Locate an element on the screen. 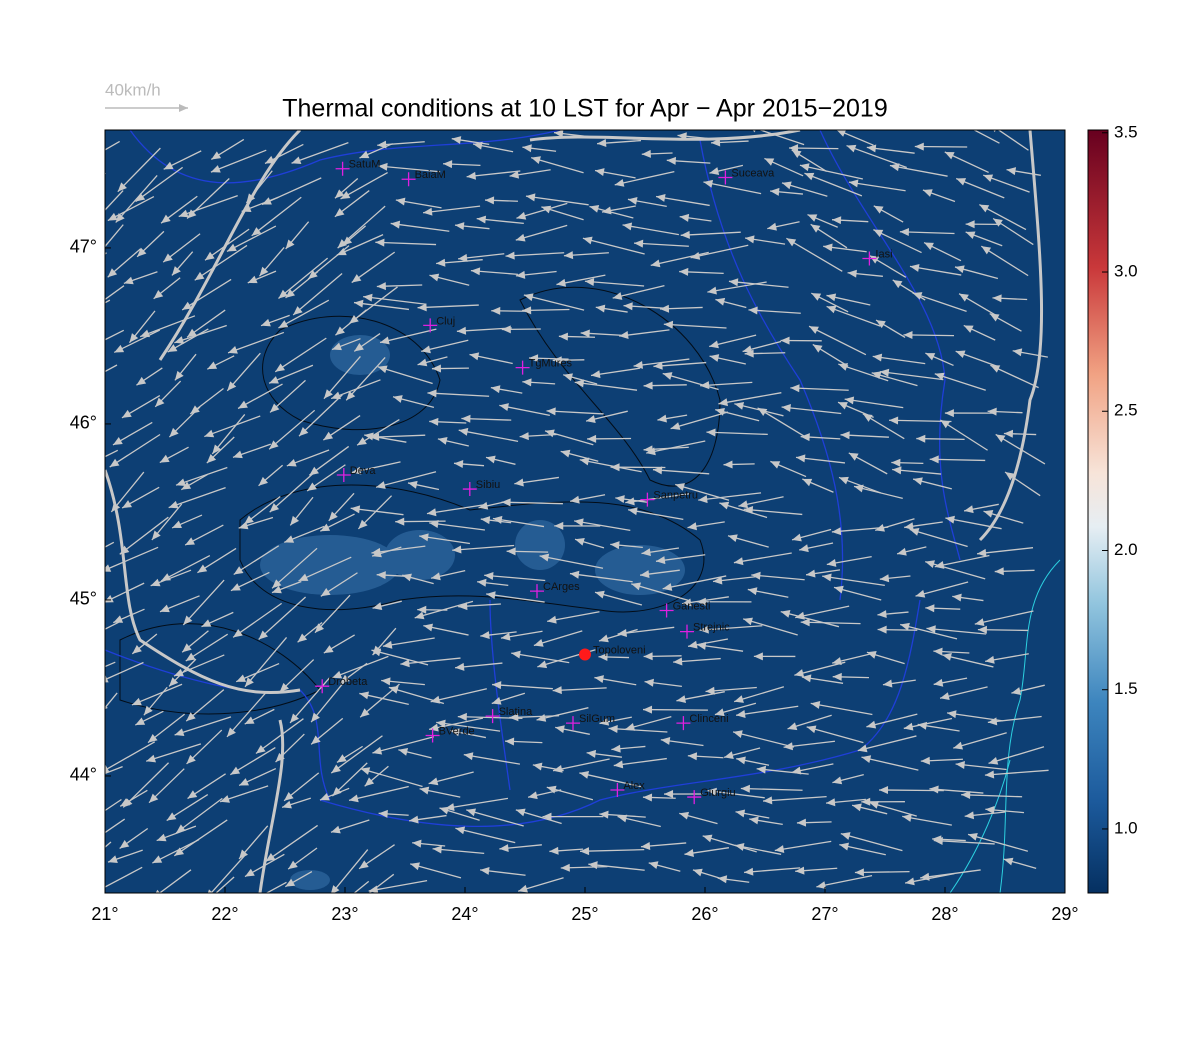 The image size is (1200, 1055). colorbar-tick-label: 1.0 is located at coordinates (1126, 827).